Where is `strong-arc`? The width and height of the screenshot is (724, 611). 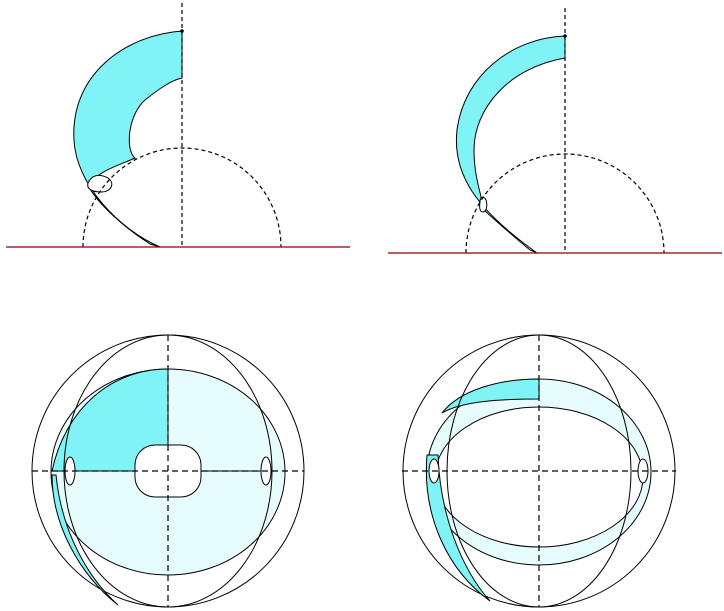
strong-arc is located at coordinates (490, 396).